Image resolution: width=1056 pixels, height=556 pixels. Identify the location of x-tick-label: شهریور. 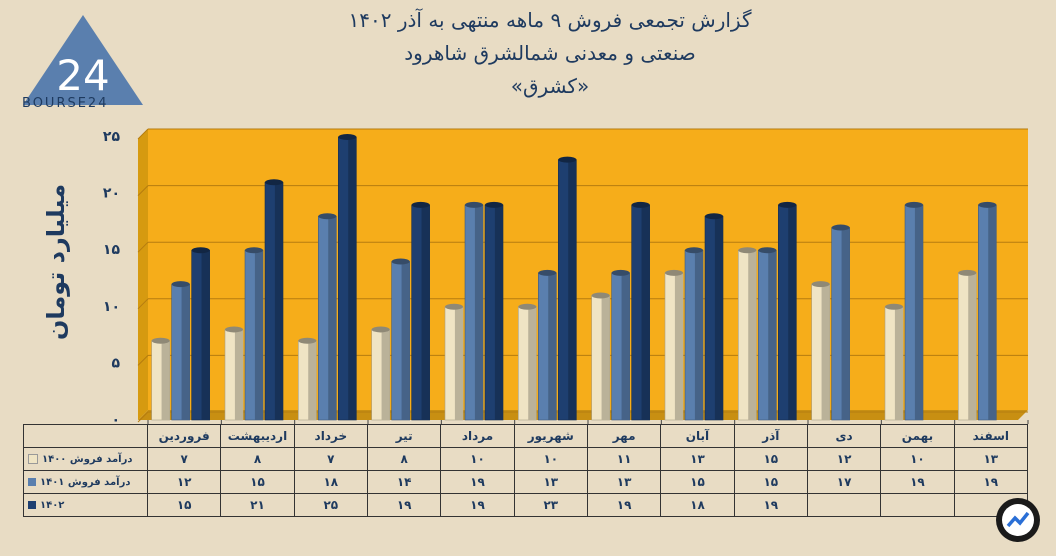
(550, 436).